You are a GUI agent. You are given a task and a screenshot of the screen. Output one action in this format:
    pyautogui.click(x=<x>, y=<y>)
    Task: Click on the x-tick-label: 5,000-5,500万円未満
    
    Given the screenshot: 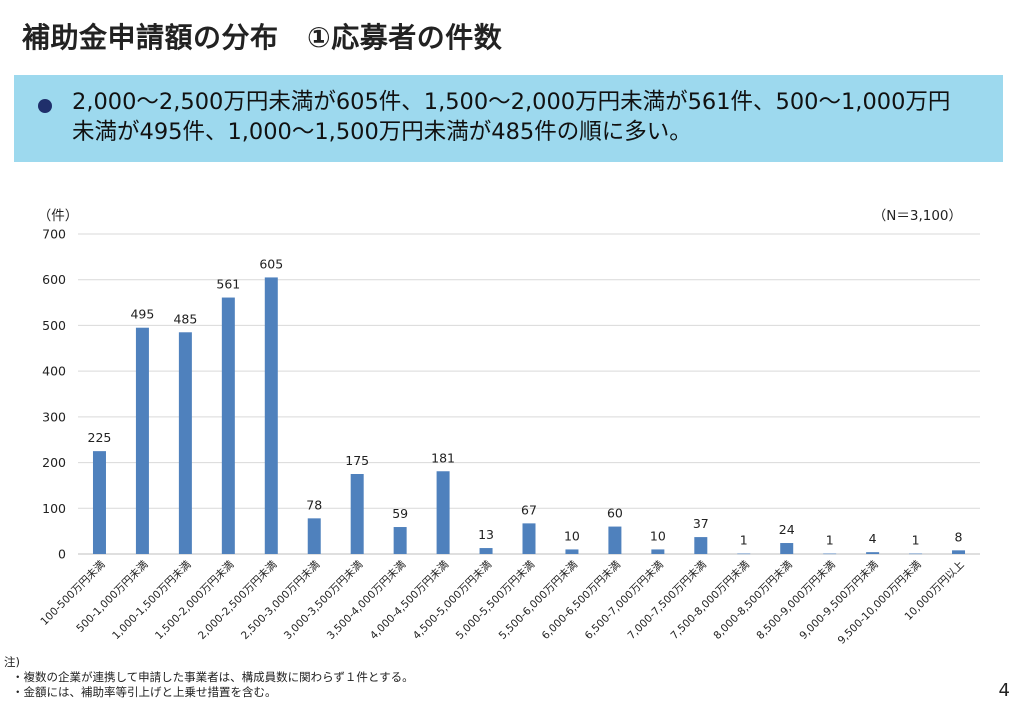 What is the action you would take?
    pyautogui.click(x=496, y=600)
    